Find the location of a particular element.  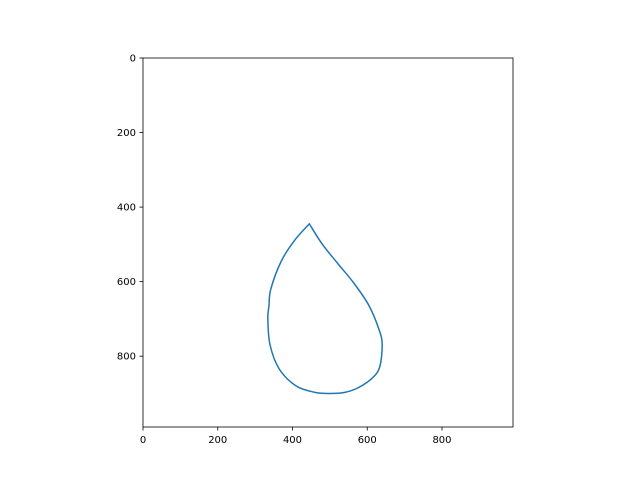

x-tick-label: 400 is located at coordinates (292, 440).